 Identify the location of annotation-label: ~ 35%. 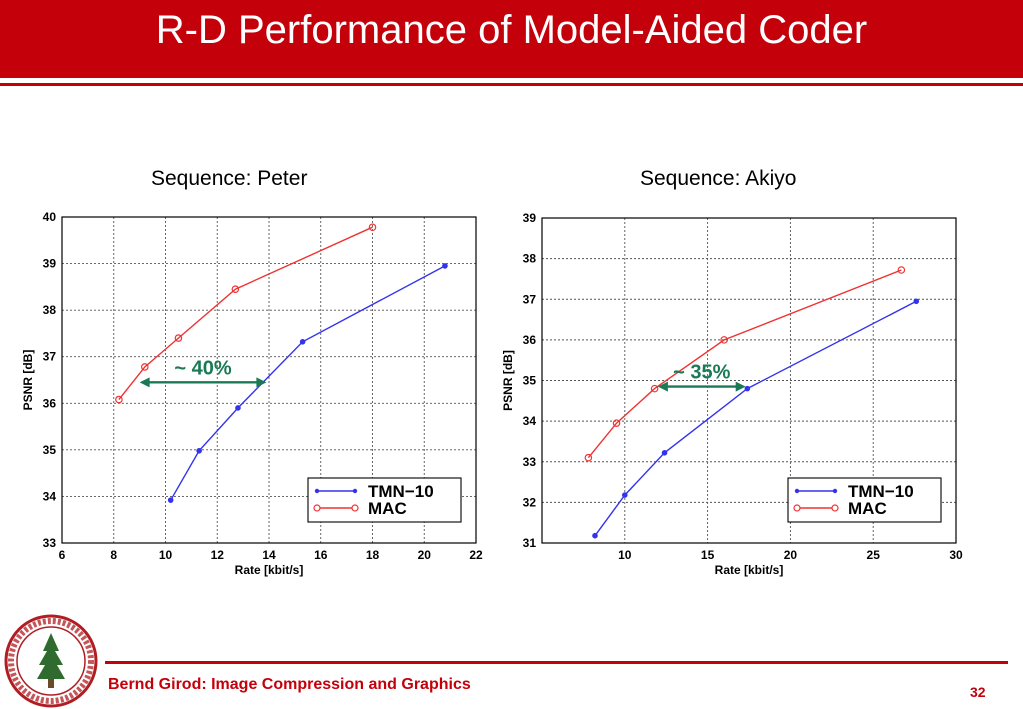
(701, 373).